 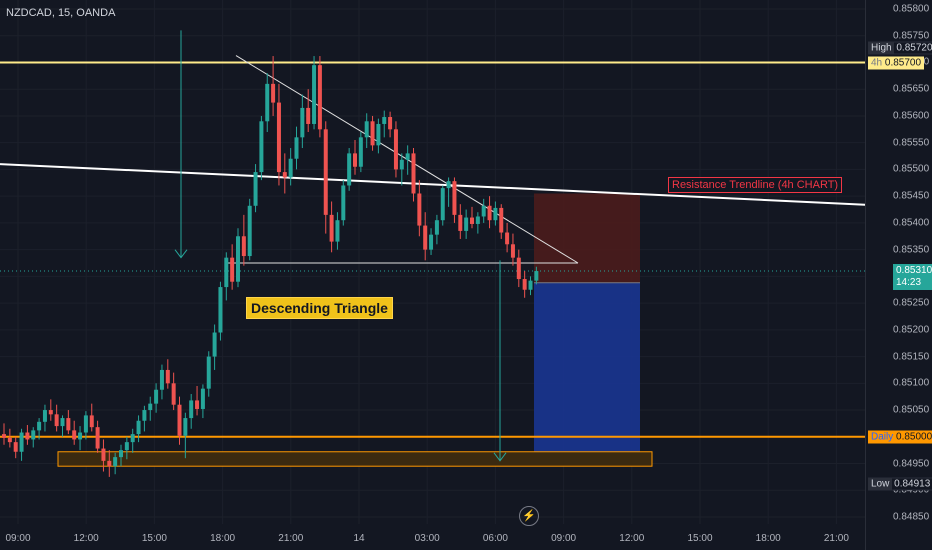 What do you see at coordinates (911, 9) in the screenshot?
I see `price-tick: 0.85800` at bounding box center [911, 9].